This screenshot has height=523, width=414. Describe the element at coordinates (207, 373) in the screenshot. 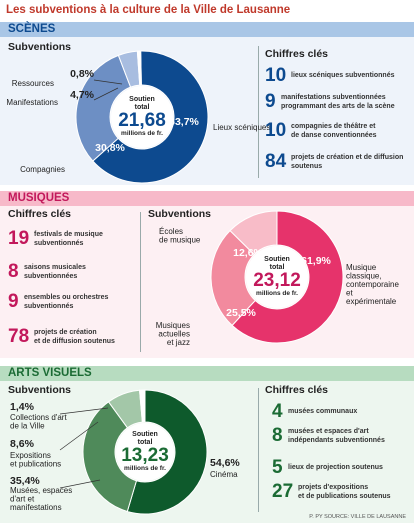

I see `section-band-arts: ARTS VISUELS` at that location.